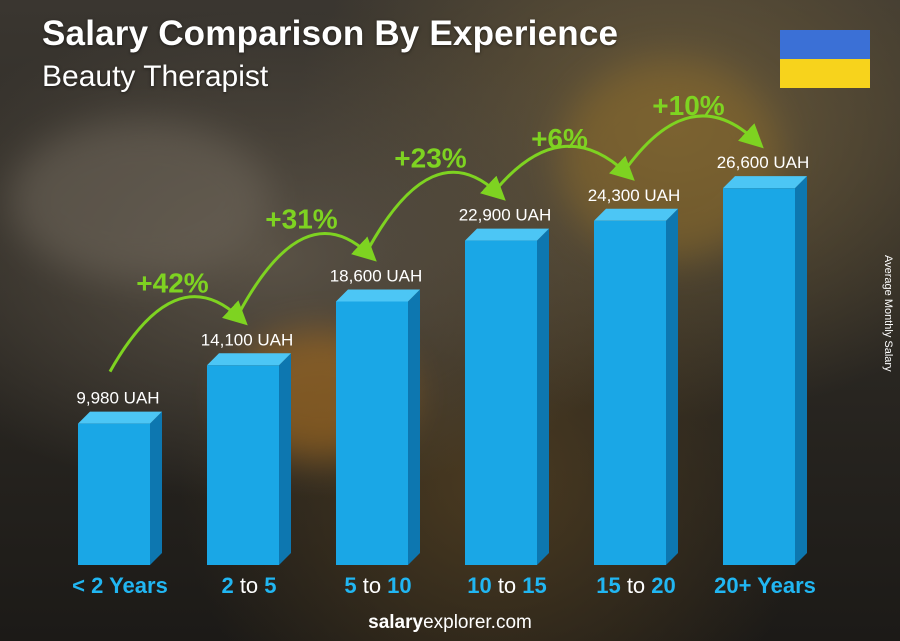 The image size is (900, 641). Describe the element at coordinates (825, 44) in the screenshot. I see `flag-top-stripe` at that location.